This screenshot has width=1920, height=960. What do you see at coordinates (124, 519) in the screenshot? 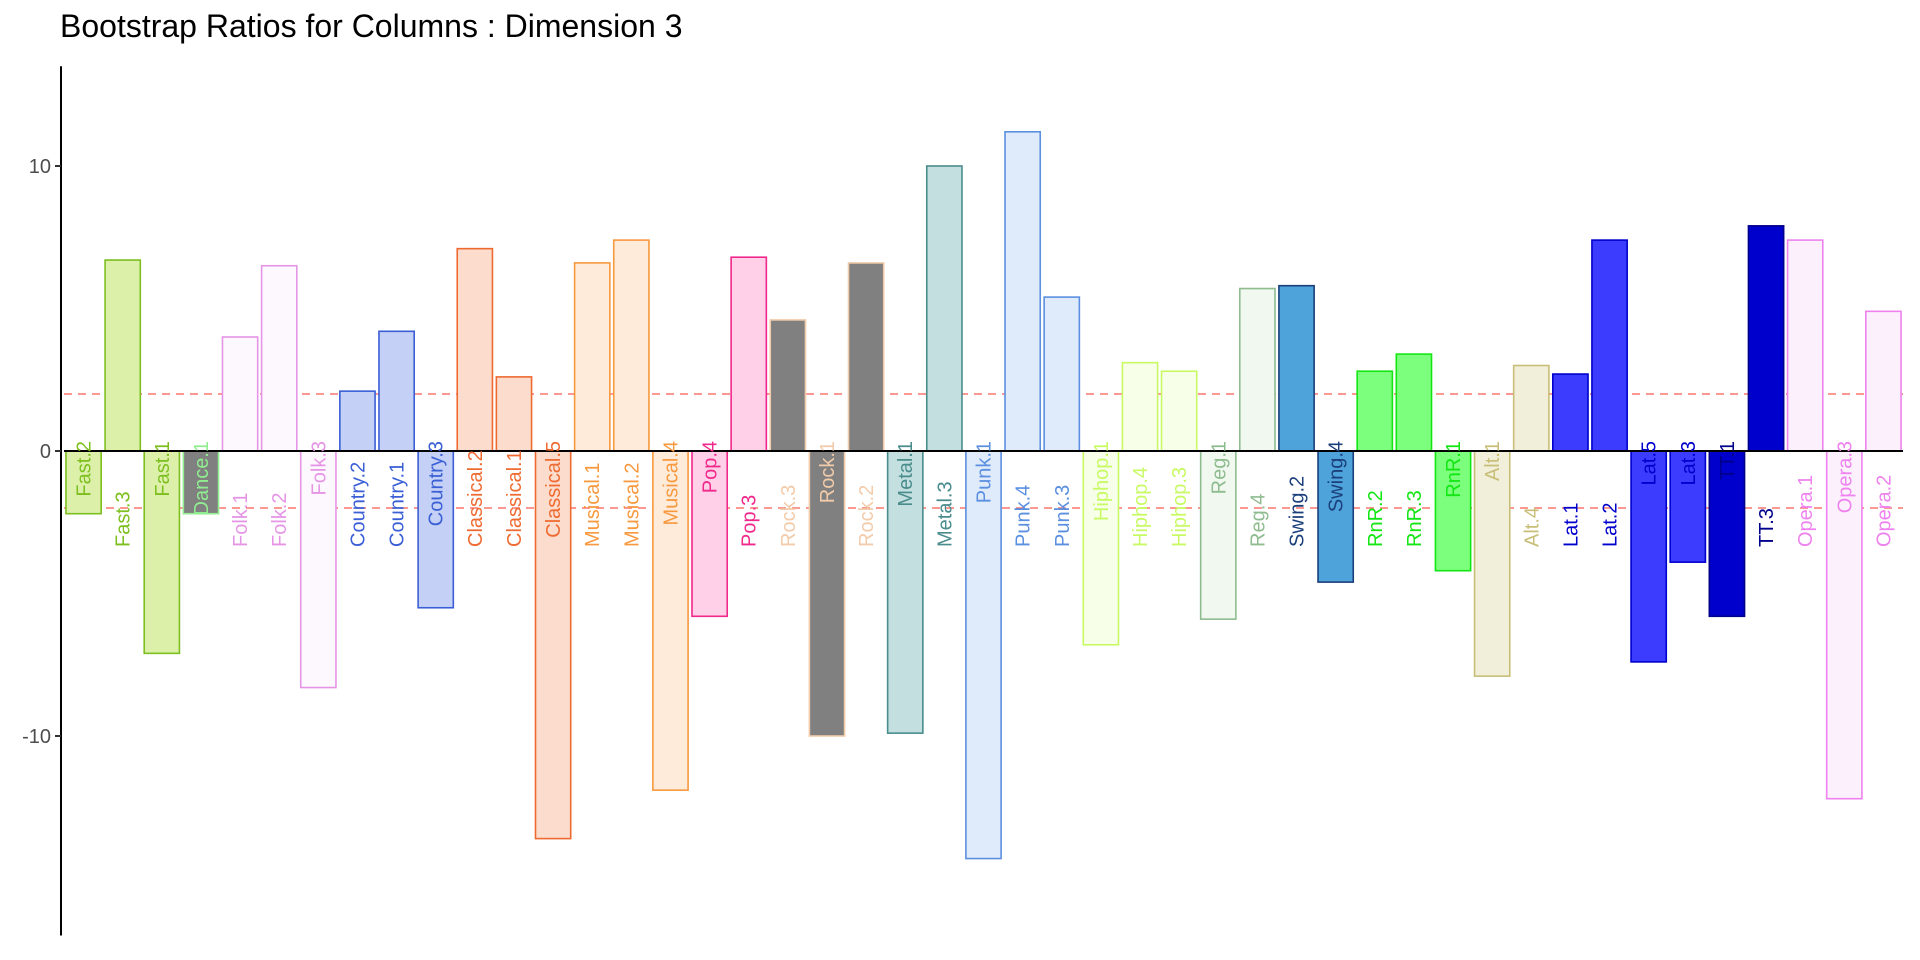
I see `bar-label: Fast.3` at bounding box center [124, 519].